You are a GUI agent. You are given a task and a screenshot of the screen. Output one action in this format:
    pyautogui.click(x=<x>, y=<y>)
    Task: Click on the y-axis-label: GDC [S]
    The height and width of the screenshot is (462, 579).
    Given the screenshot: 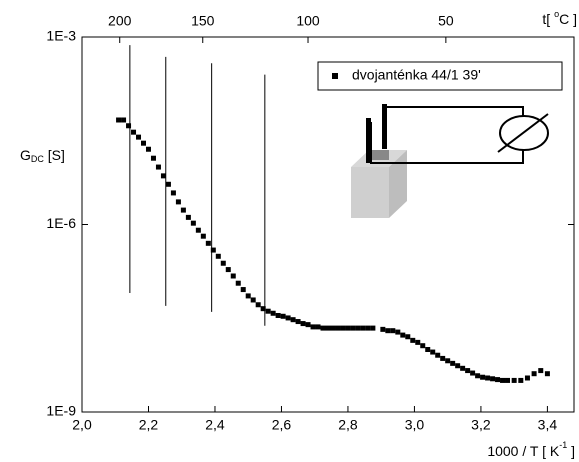 What is the action you would take?
    pyautogui.click(x=42, y=156)
    